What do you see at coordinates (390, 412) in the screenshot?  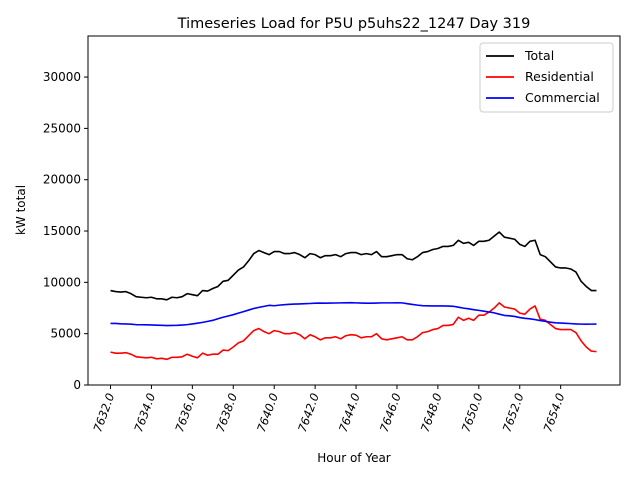 I see `x-tick-label: 7646.0` at bounding box center [390, 412].